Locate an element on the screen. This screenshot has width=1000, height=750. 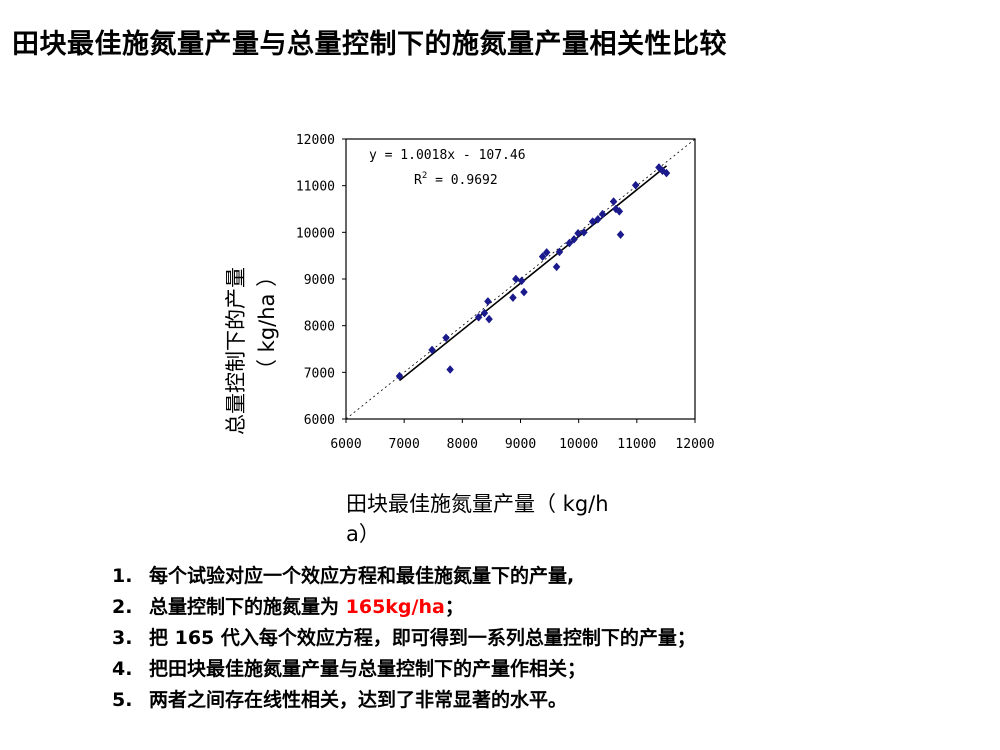
step-number: 1. is located at coordinates (122, 576).